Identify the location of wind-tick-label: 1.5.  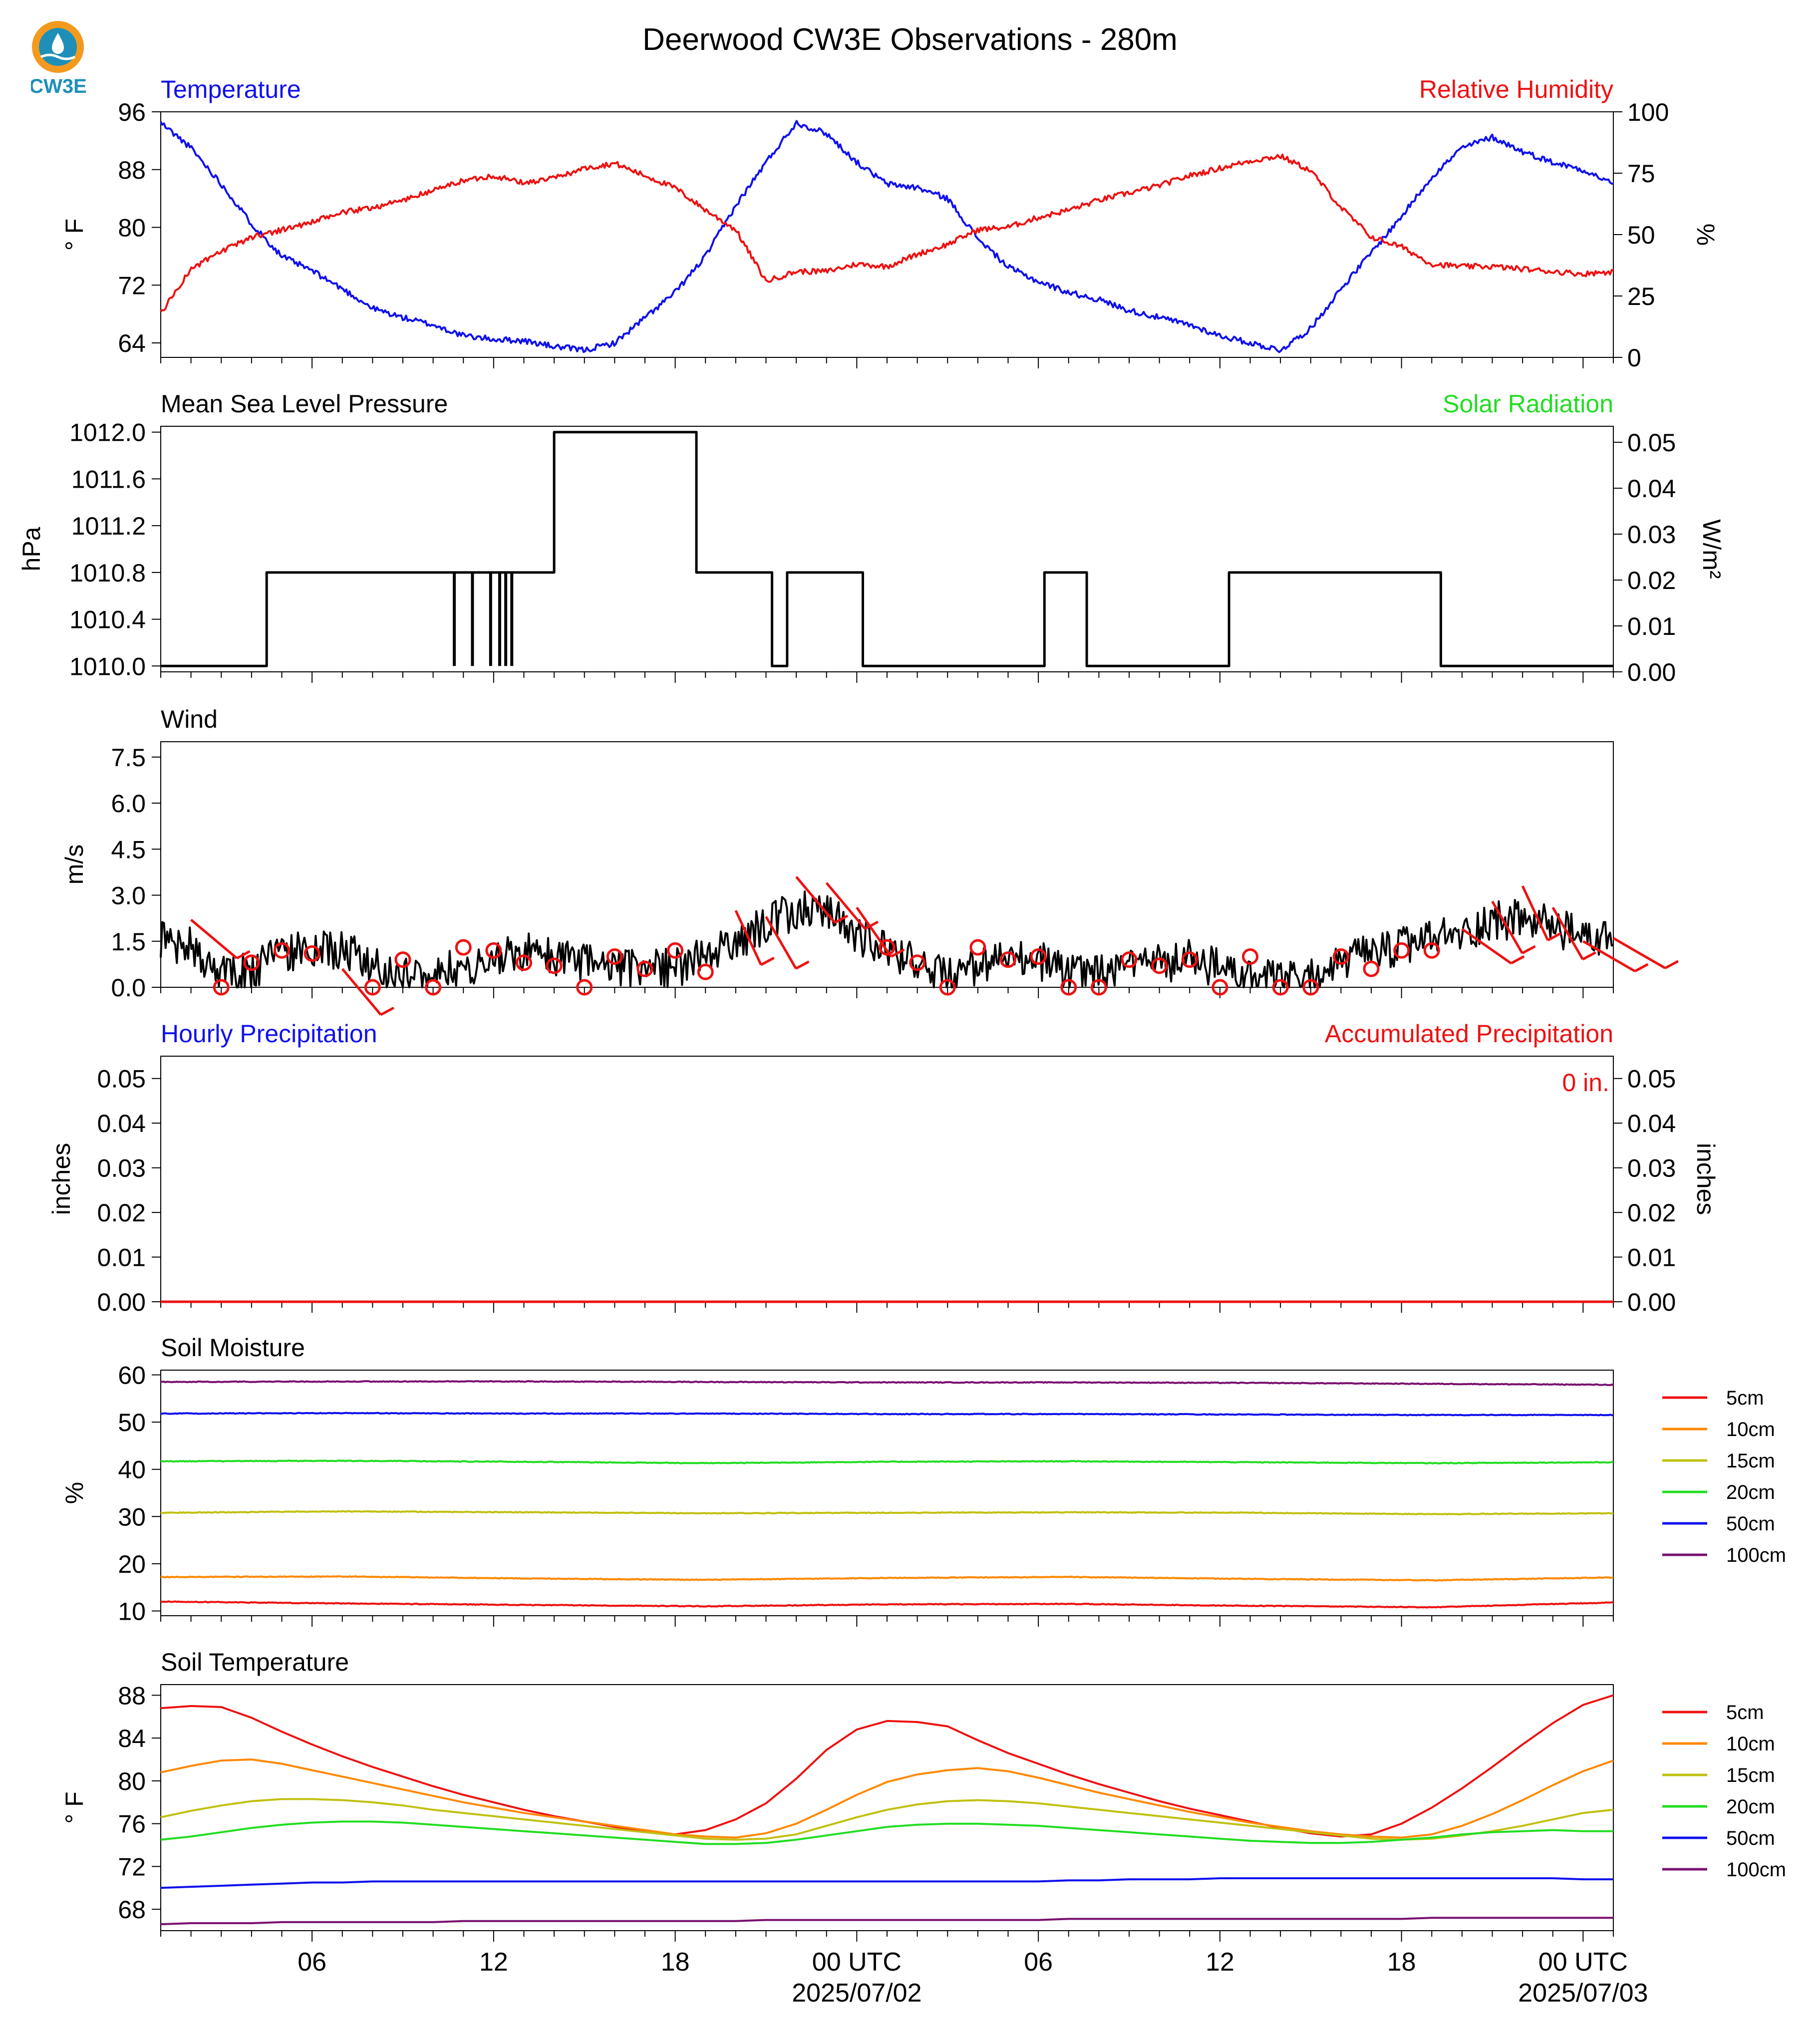
(128, 942).